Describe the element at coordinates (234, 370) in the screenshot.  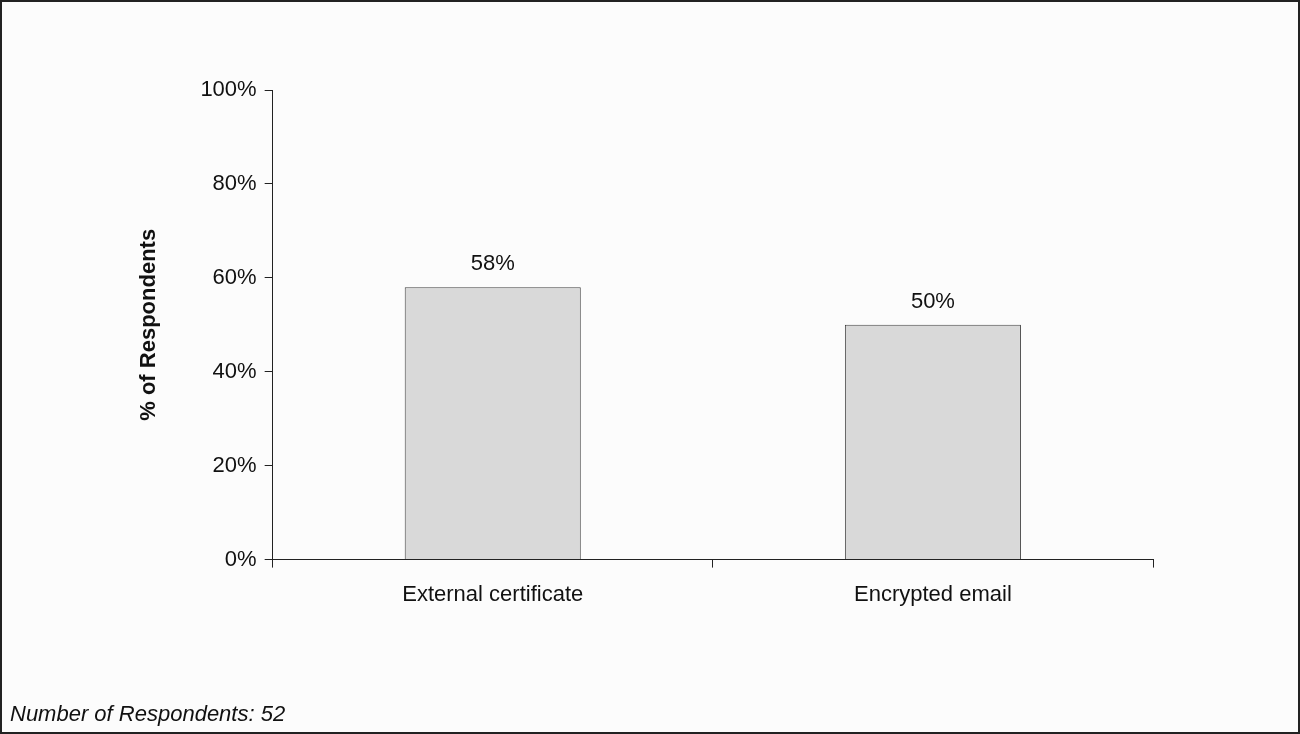
I see `y-tick-label: 40%` at that location.